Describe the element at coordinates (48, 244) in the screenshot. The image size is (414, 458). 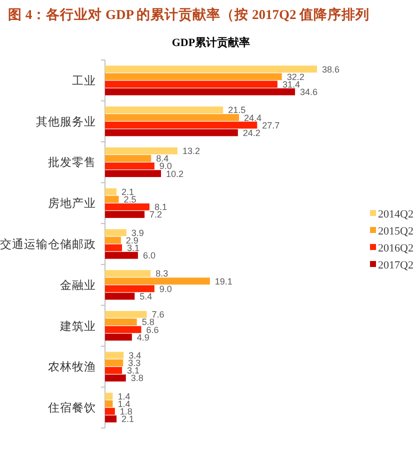
I see `y-tick-label: 交通运输仓储邮政` at that location.